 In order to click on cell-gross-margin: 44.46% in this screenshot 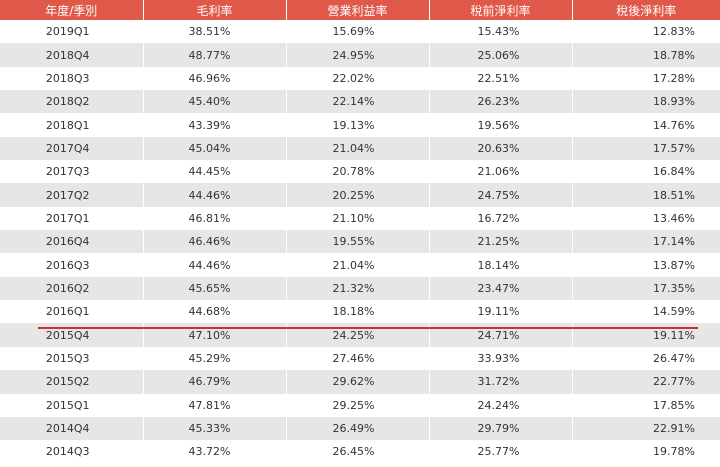, I will do `click(215, 265)`.